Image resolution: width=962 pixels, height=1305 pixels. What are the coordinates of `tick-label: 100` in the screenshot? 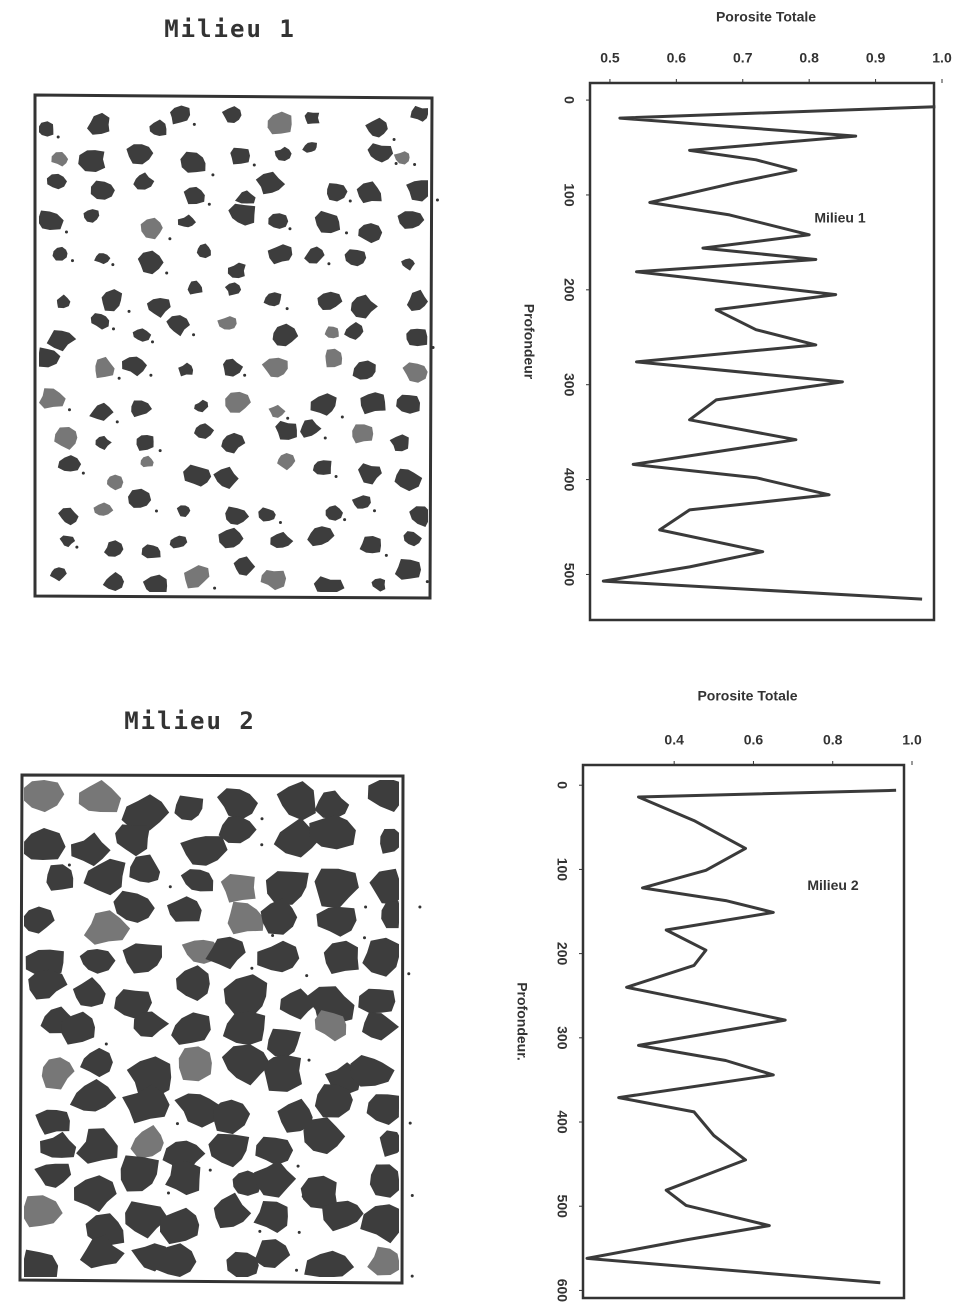 It's located at (562, 870).